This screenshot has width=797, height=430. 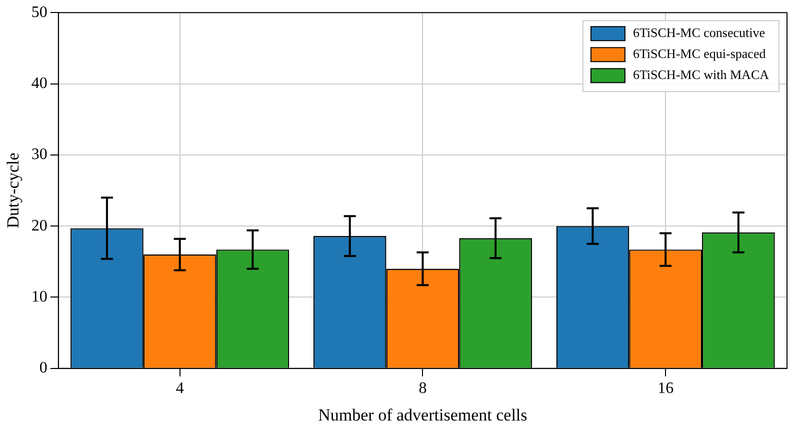 What do you see at coordinates (699, 54) in the screenshot?
I see `legend-label: 6TiSCH-MC equi-spaced` at bounding box center [699, 54].